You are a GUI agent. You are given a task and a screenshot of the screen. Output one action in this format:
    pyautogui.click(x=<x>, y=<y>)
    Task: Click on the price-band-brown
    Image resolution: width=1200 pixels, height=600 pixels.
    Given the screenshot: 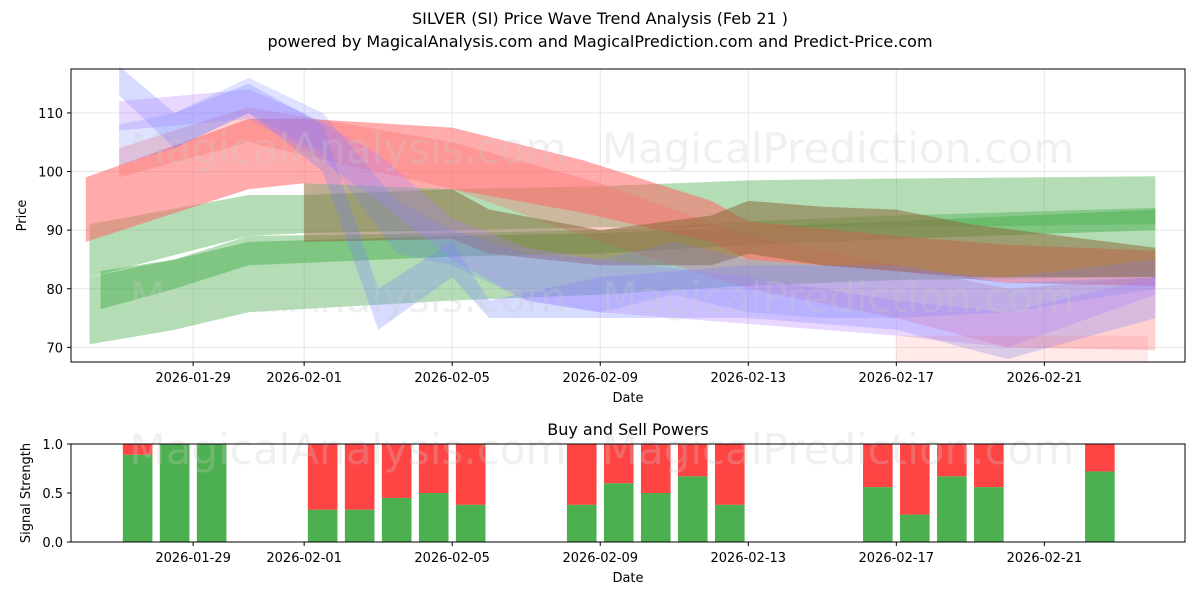 What is the action you would take?
    pyautogui.click(x=730, y=230)
    